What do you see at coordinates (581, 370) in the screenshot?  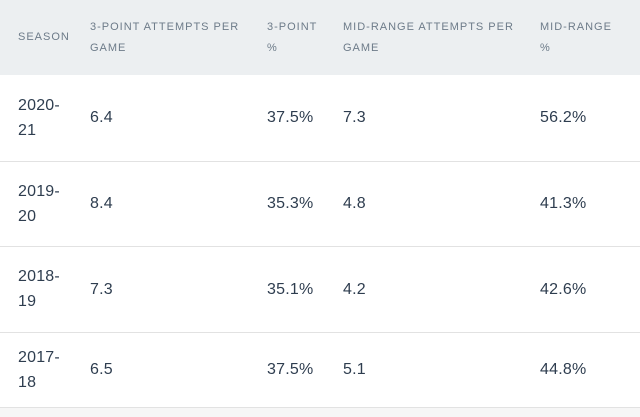 I see `cell-midrange-pct: 44.8%` at bounding box center [581, 370].